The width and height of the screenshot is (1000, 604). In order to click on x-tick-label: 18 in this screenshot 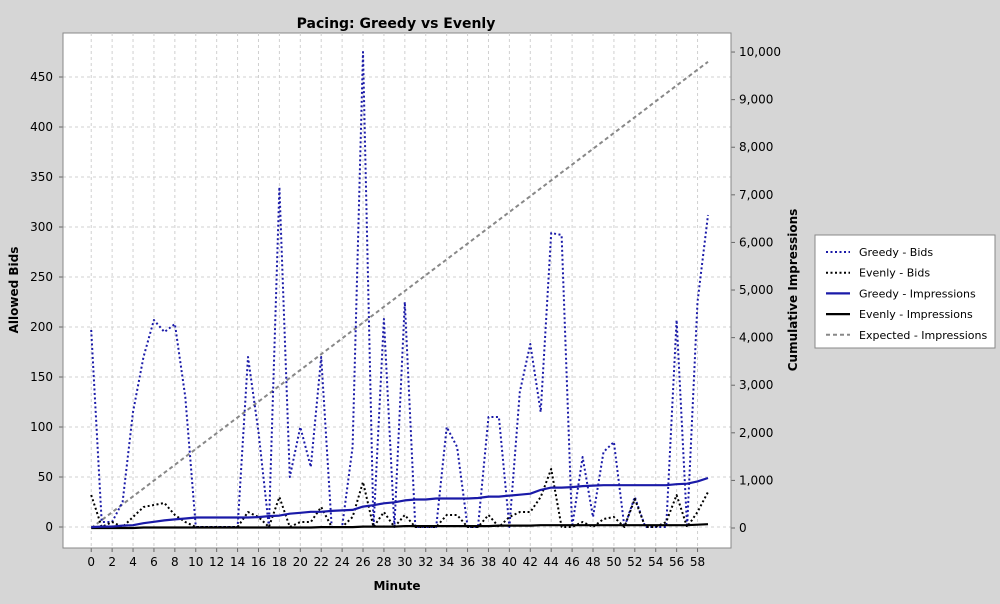, I will do `click(279, 562)`.